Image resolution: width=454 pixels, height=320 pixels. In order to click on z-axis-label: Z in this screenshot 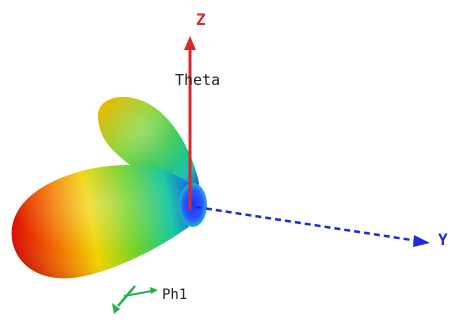, I will do `click(201, 19)`.